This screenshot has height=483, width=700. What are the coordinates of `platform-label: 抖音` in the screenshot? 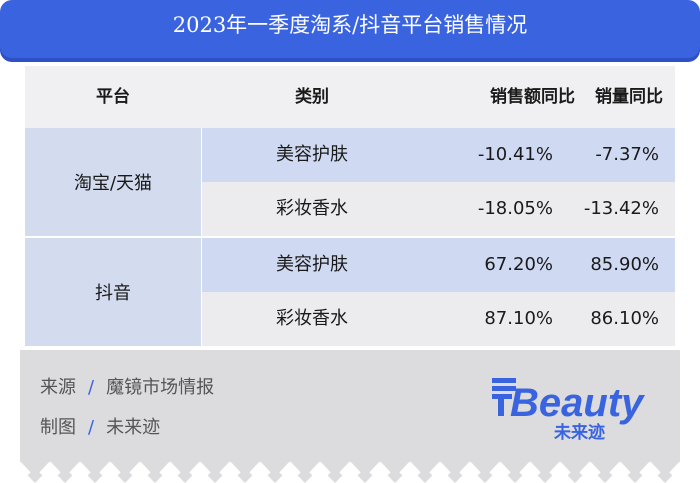 It's located at (113, 293).